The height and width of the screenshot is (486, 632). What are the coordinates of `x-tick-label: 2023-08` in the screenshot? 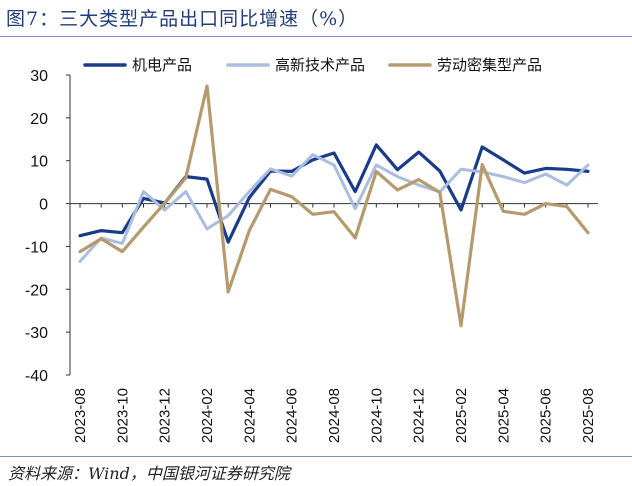 It's located at (80, 415).